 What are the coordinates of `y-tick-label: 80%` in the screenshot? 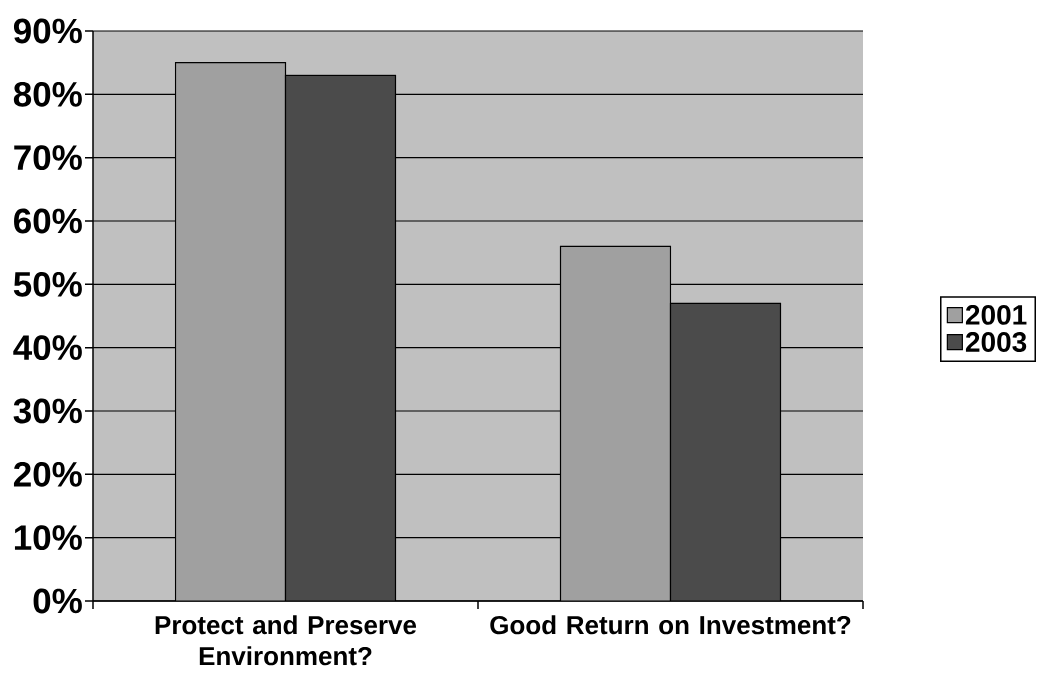 It's located at (47, 94).